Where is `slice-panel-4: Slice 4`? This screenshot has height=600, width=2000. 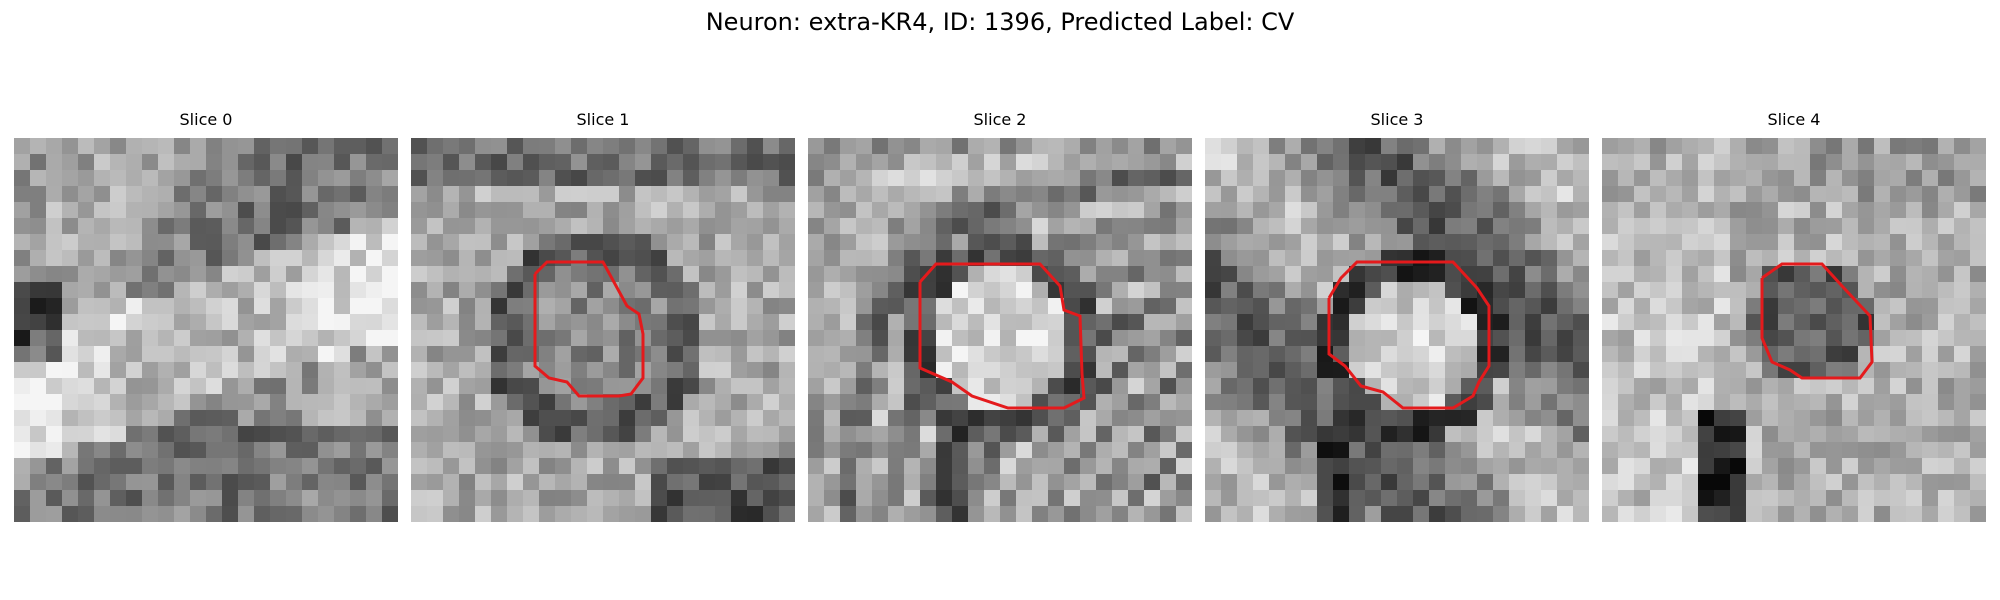 slice-panel-4: Slice 4 is located at coordinates (1794, 315).